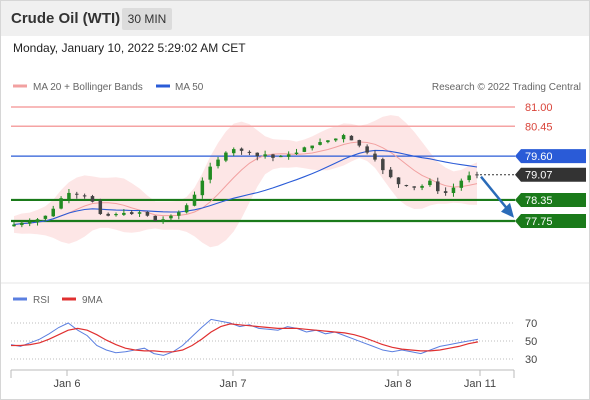  Describe the element at coordinates (531, 342) in the screenshot. I see `rsi-tick-50: 50` at that location.